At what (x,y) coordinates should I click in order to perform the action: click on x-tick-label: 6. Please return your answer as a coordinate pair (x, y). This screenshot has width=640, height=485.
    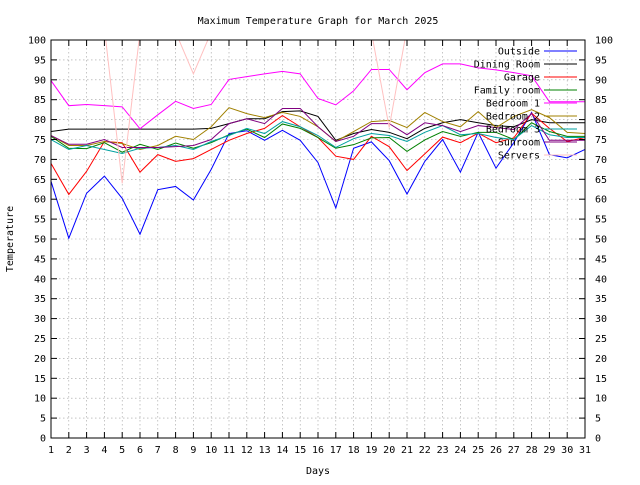
    Looking at the image, I should click on (140, 450).